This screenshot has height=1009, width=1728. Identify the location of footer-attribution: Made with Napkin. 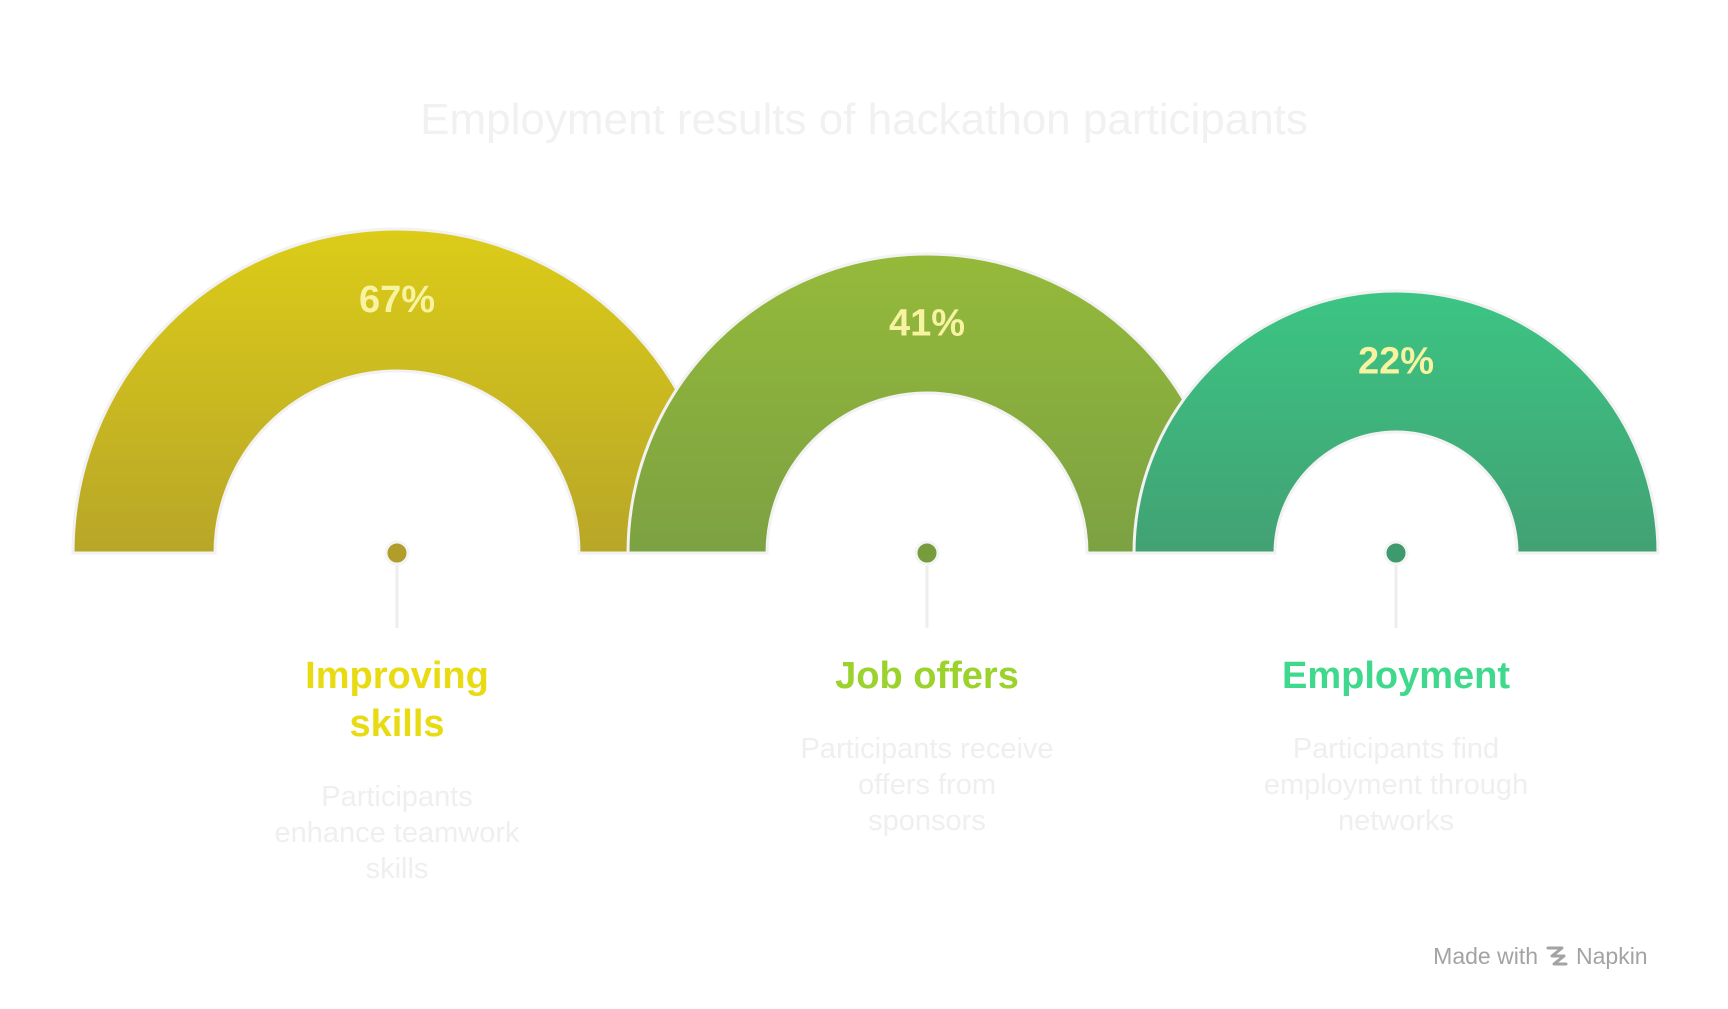
(1540, 956).